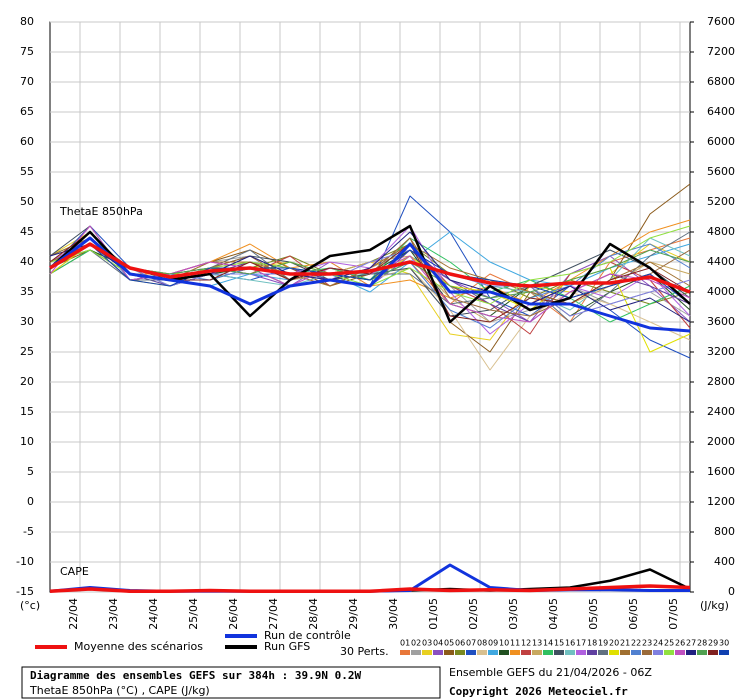 This screenshot has height=700, width=740. I want to click on y-axis-label: (°c), so click(30, 605).